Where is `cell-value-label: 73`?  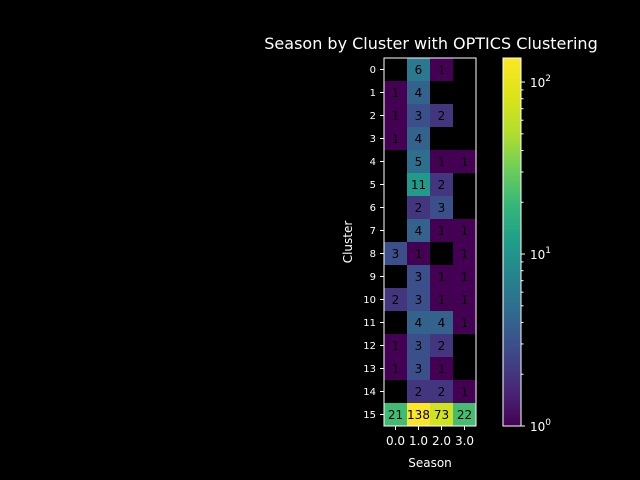
cell-value-label: 73 is located at coordinates (441, 415).